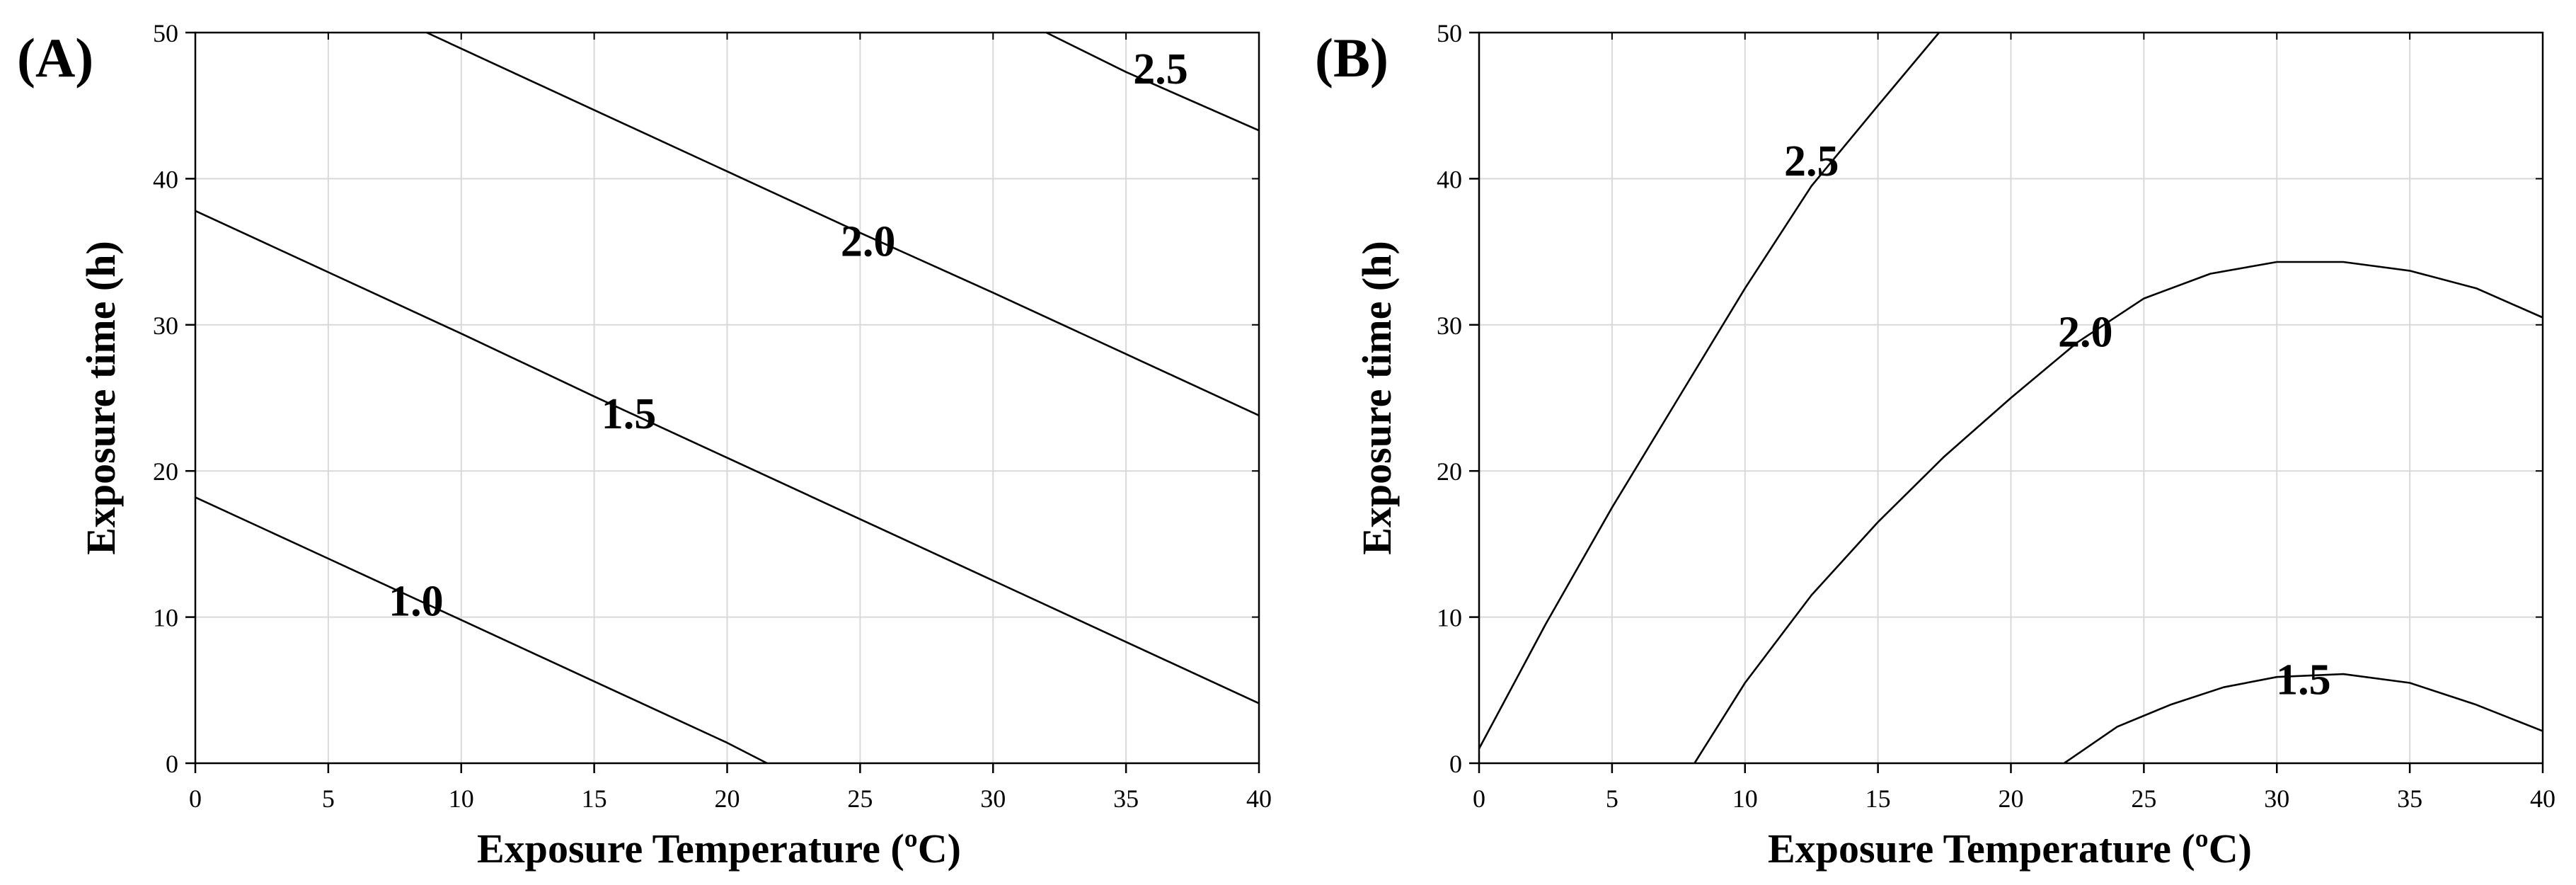  Describe the element at coordinates (1259, 798) in the screenshot. I see `x-tick-label-a-8: 40` at that location.